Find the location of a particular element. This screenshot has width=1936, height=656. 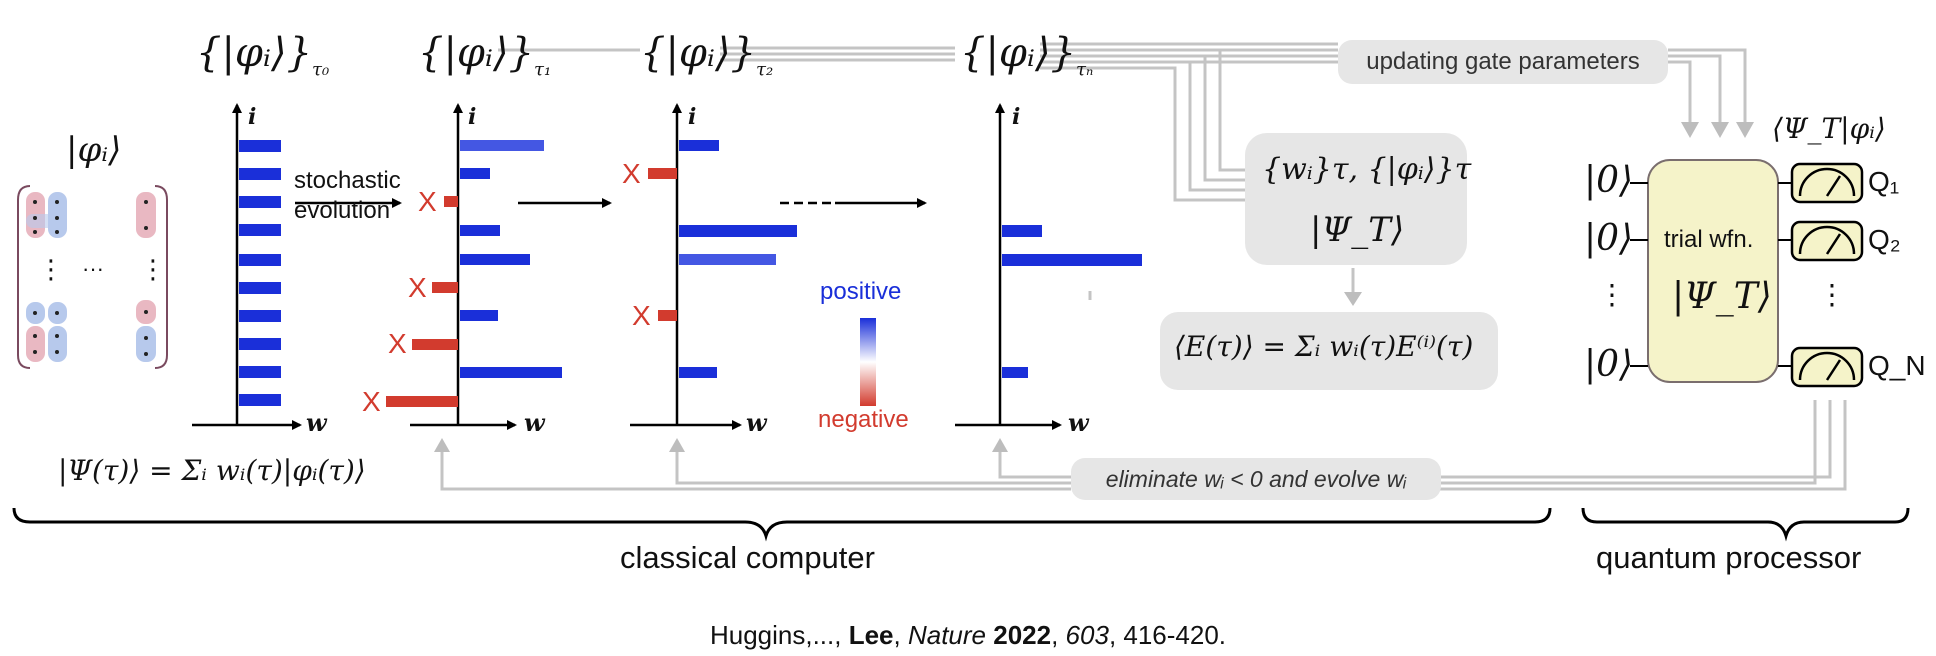

citation-pages: , 416-420. is located at coordinates (1167, 635).